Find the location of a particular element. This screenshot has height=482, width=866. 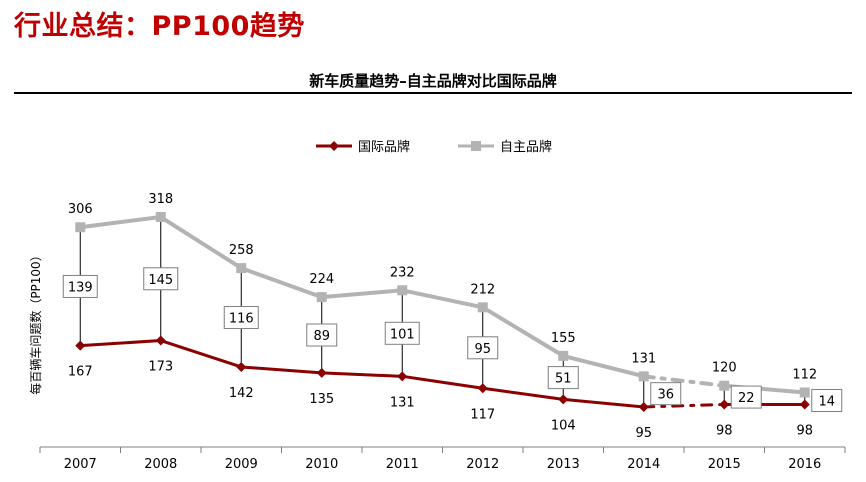

x-tick-label-2010: 2010 is located at coordinates (321, 464).